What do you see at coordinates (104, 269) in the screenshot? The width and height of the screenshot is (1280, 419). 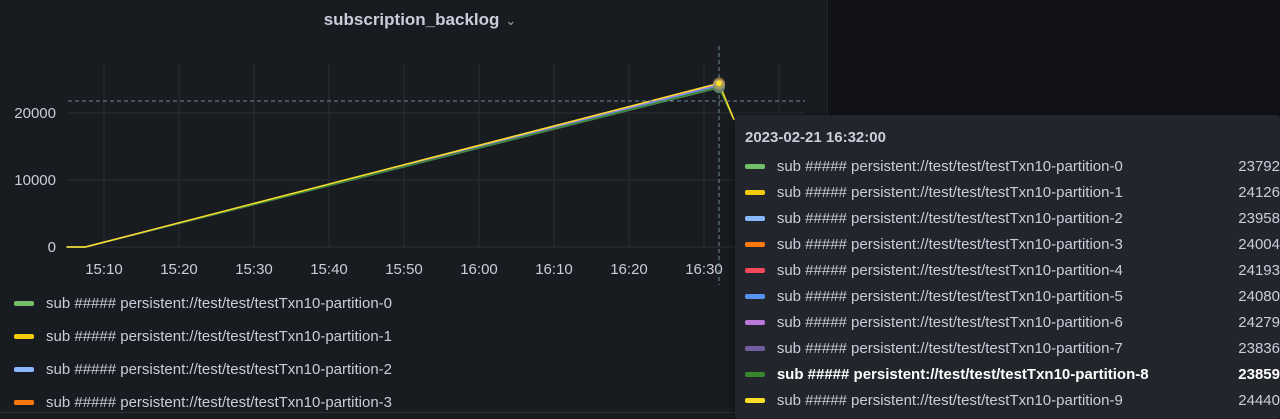 I see `x-tick-label: 15:10` at bounding box center [104, 269].